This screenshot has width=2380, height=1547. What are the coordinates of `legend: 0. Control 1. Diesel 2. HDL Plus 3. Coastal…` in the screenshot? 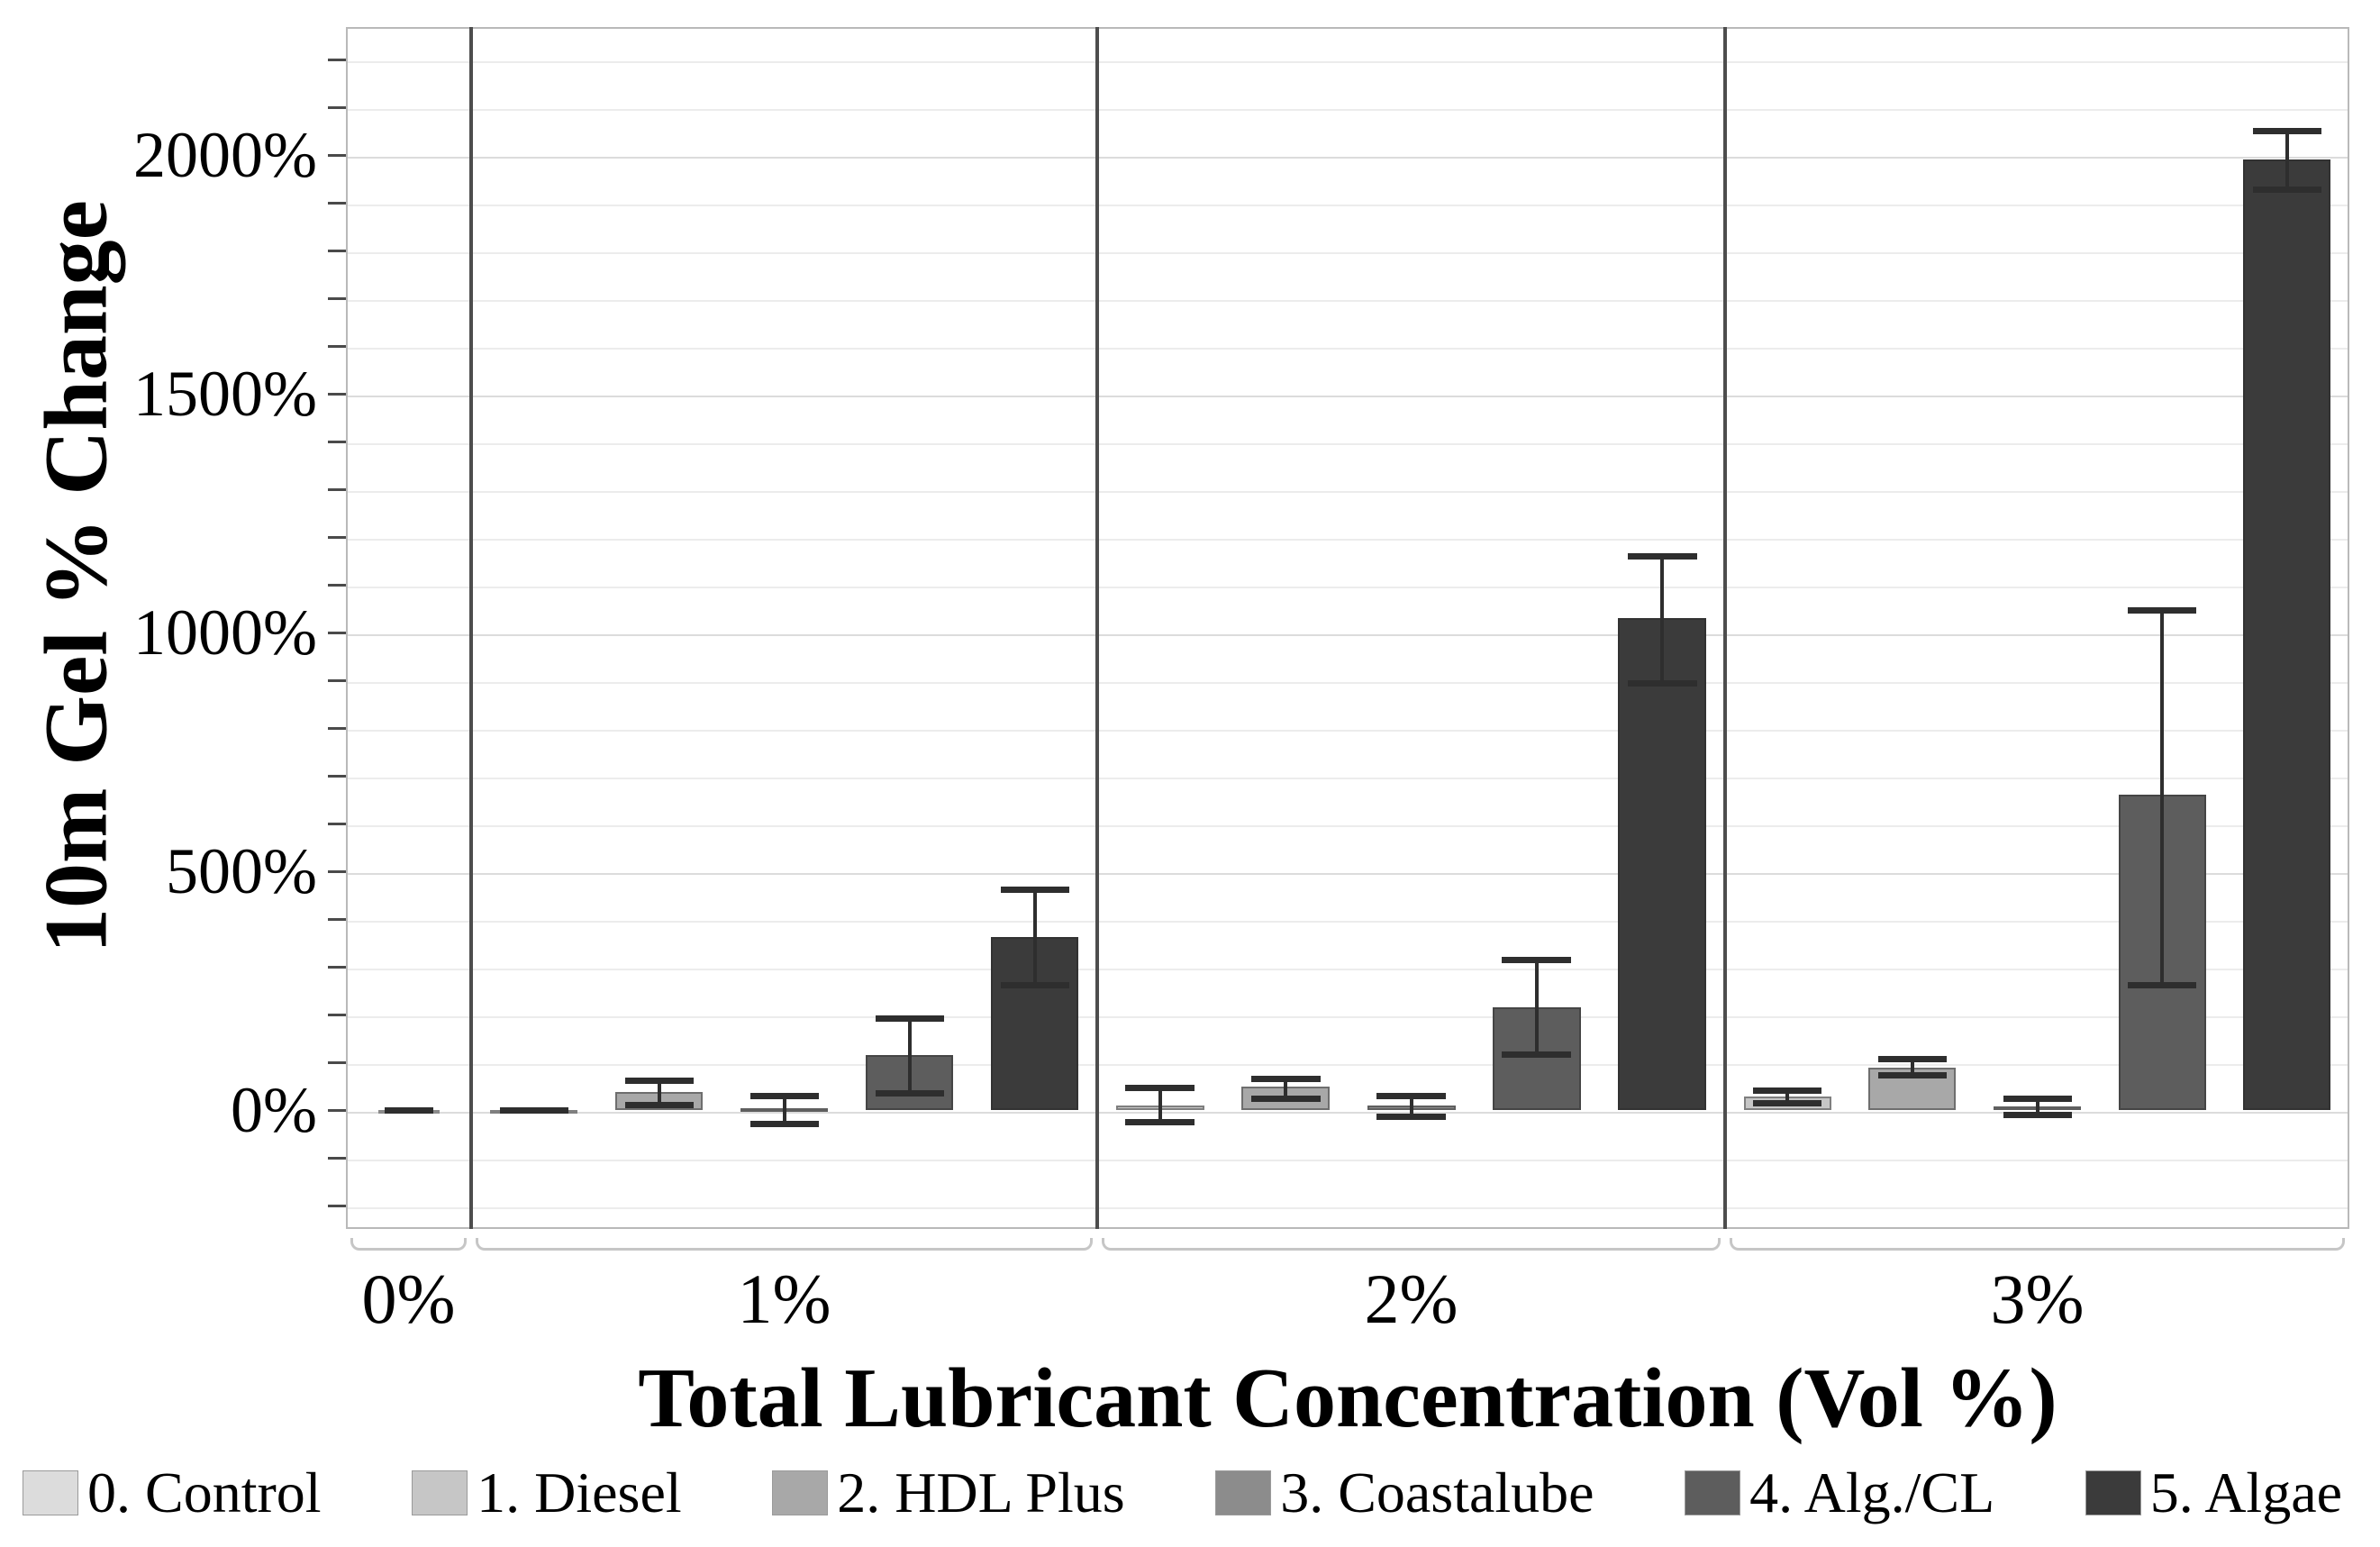 It's located at (1190, 1492).